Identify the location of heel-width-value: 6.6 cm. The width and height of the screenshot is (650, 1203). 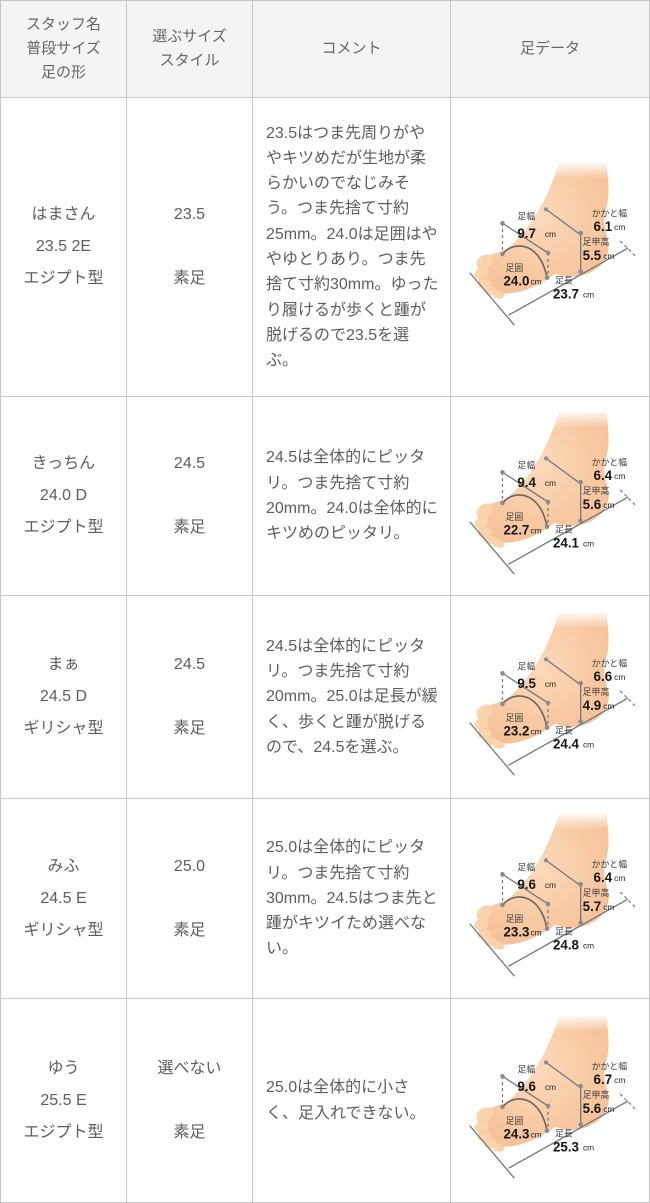
(610, 676).